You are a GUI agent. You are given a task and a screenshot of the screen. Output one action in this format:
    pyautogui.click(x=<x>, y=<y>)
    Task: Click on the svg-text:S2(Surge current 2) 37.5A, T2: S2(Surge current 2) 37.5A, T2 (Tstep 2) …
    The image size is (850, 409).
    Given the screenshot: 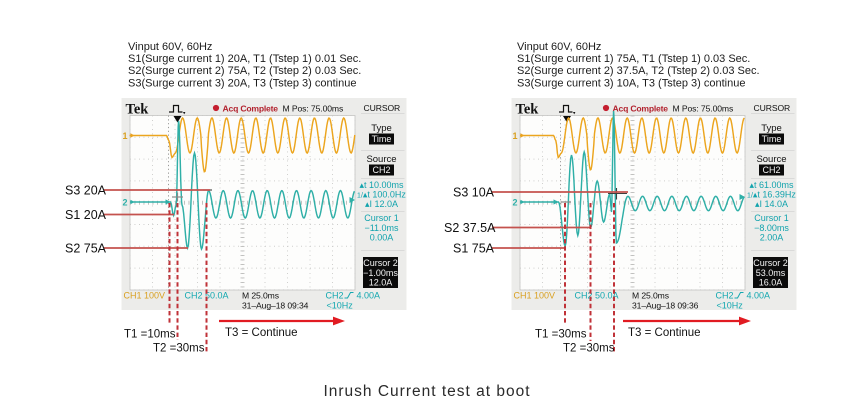 What is the action you would take?
    pyautogui.click(x=638, y=71)
    